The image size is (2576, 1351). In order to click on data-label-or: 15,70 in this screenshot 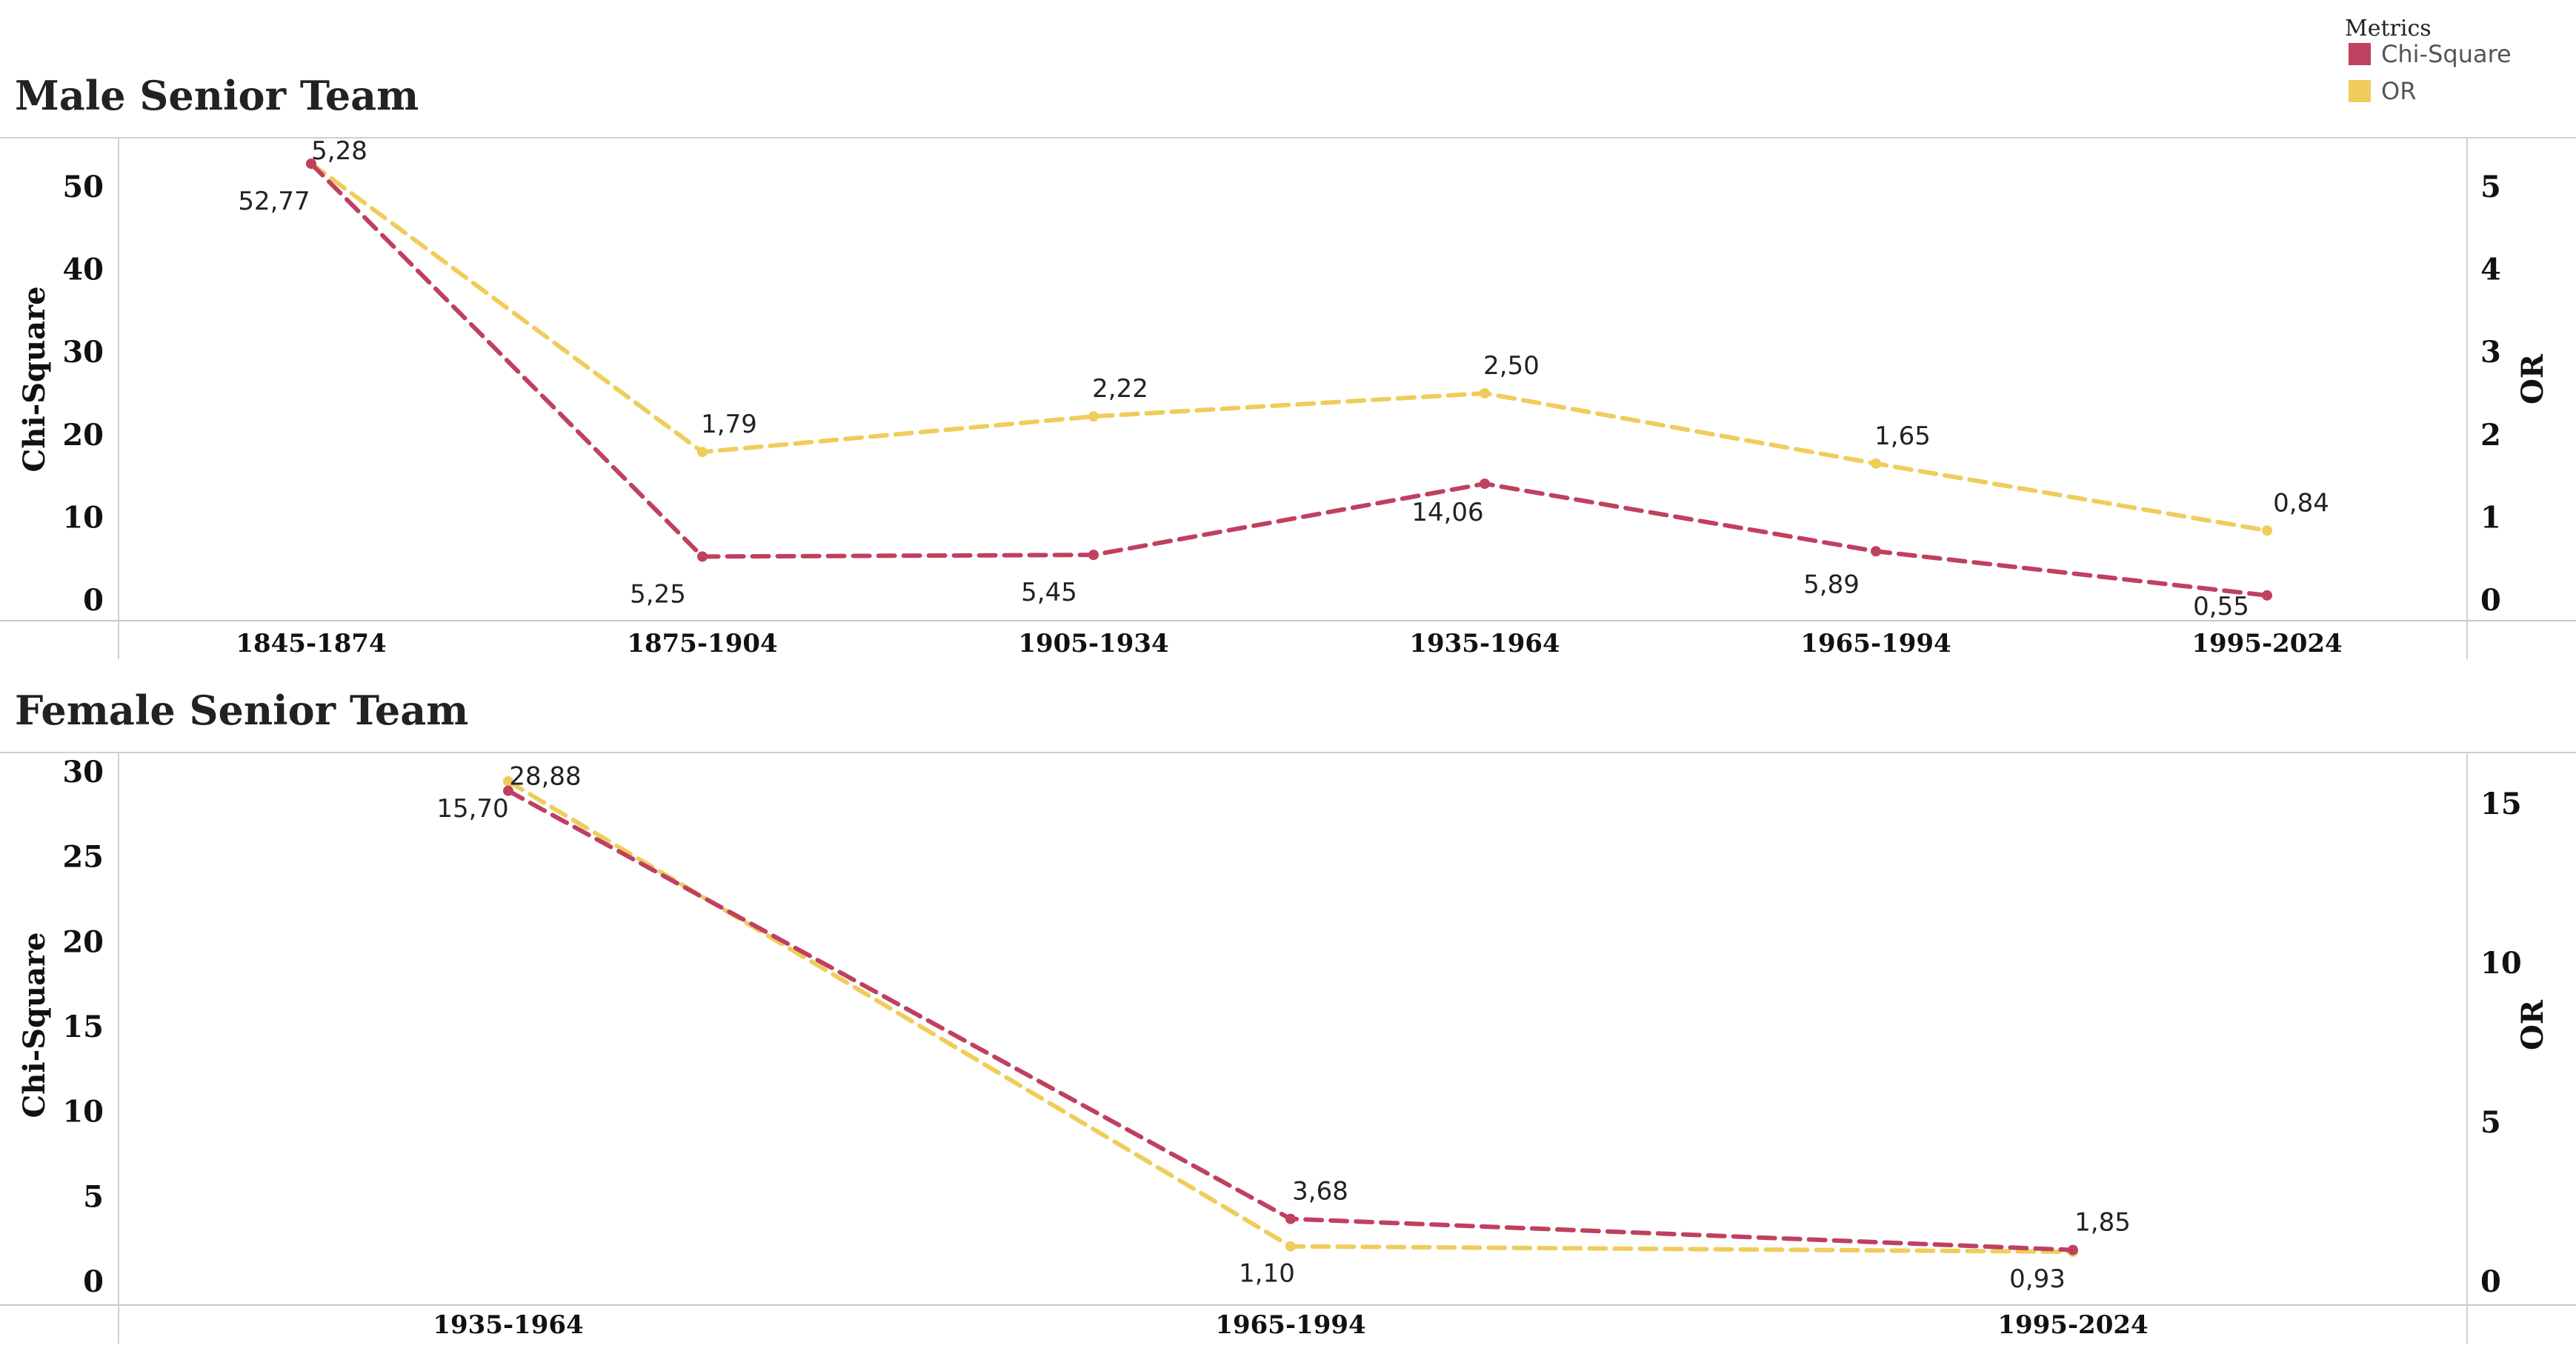, I will do `click(472, 809)`.